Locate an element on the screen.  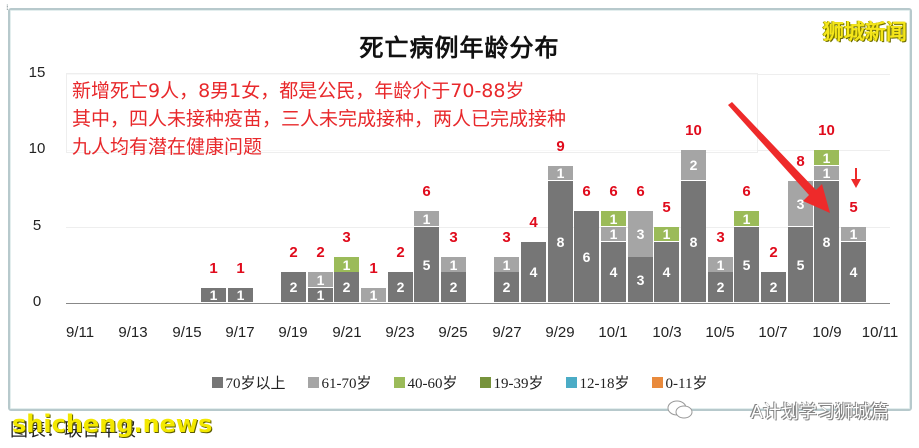
y-tick-label: 5 is located at coordinates (37, 225).